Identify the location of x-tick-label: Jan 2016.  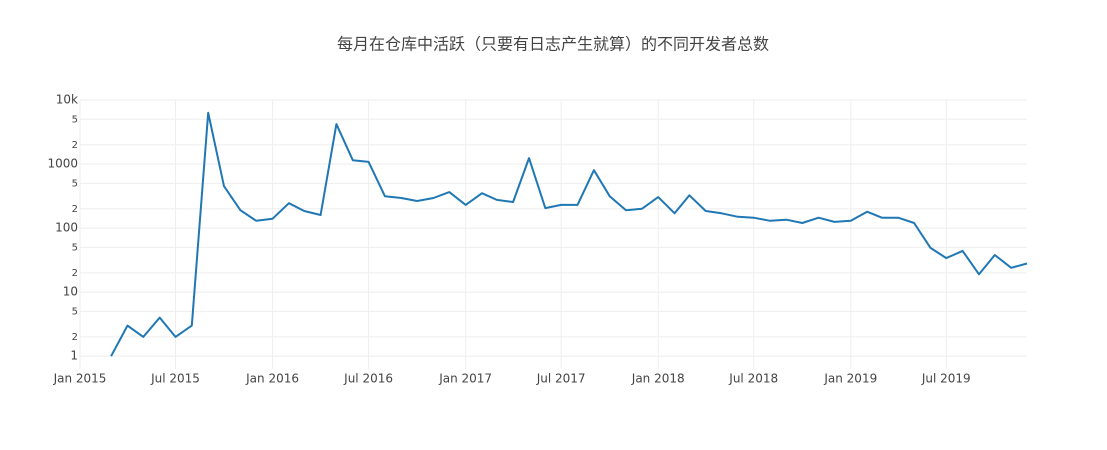
(272, 379).